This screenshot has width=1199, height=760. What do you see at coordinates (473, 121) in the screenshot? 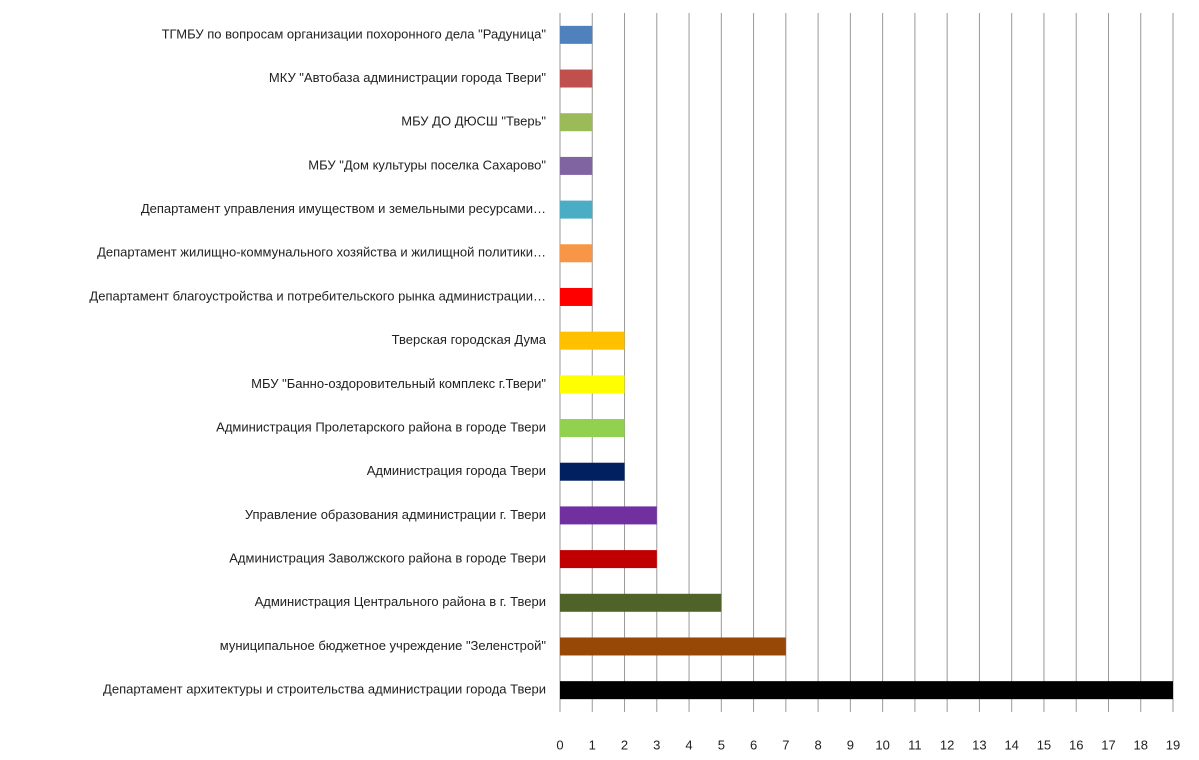
I see `y-tick-label: МБУ ДО ДЮСШ "Тверь"` at bounding box center [473, 121].